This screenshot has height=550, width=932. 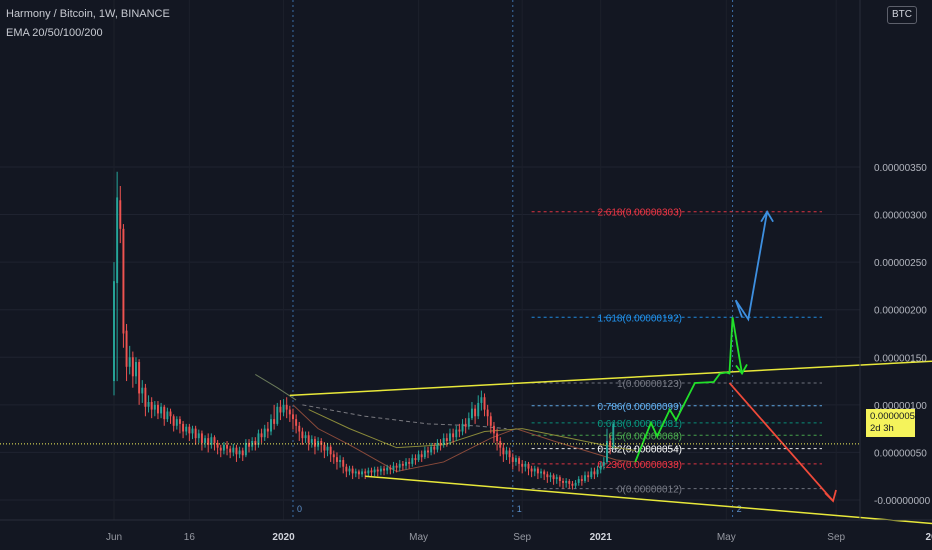 I want to click on time-axis: Jun162020MaySep2021MaySep2022MaySep, so click(x=466, y=531).